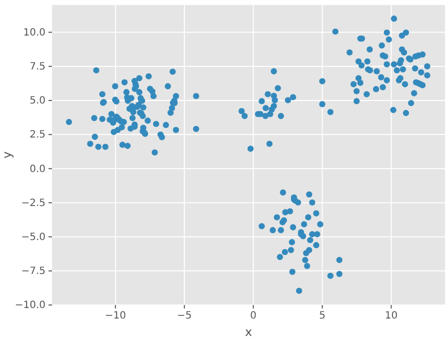  Describe the element at coordinates (30, 306) in the screenshot. I see `y-tick-label: −10.0` at that location.